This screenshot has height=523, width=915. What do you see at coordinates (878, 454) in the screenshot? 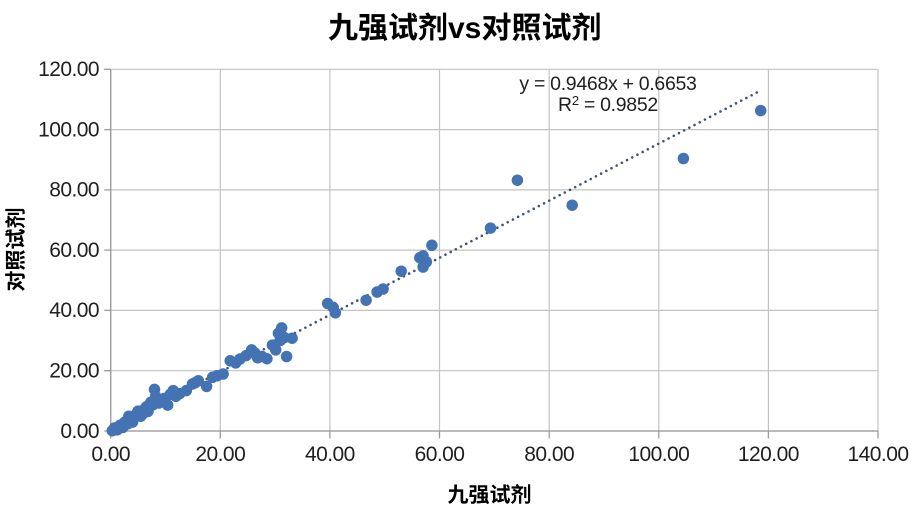
I see `svg-text: 140.00` at bounding box center [878, 454].